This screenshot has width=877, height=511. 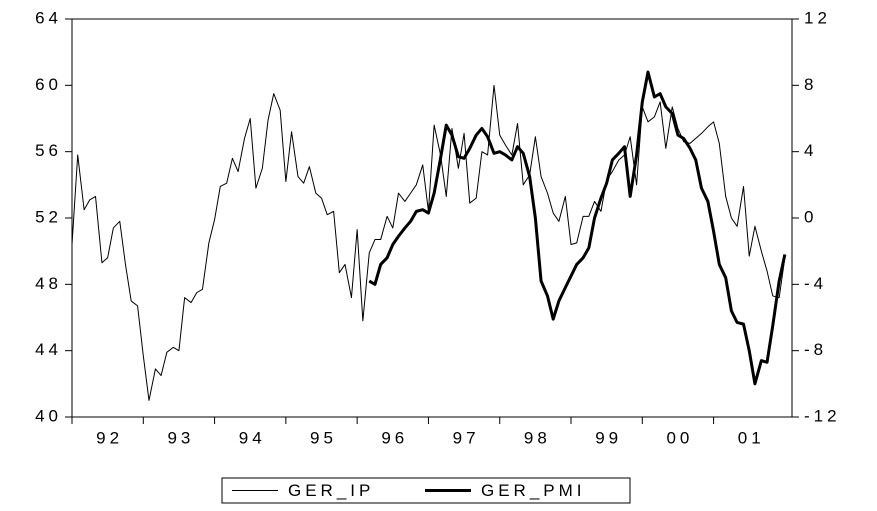 What do you see at coordinates (815, 349) in the screenshot?
I see `y2-tick-label: -8` at bounding box center [815, 349].